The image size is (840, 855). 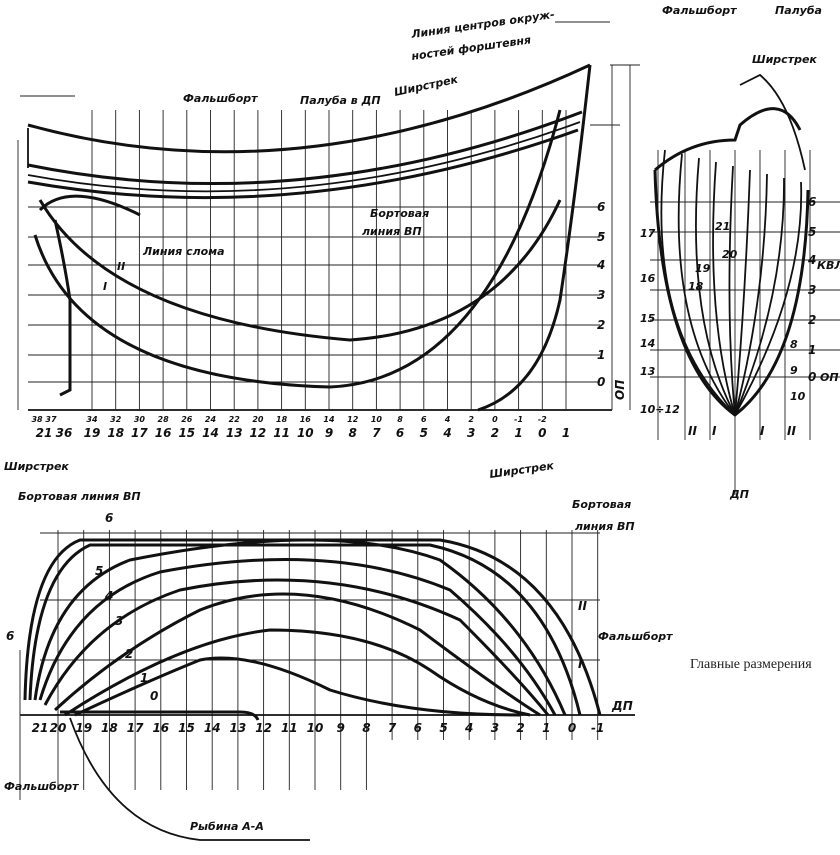 What do you see at coordinates (828, 265) in the screenshot?
I see `label-dwl: КВЛ` at bounding box center [828, 265].